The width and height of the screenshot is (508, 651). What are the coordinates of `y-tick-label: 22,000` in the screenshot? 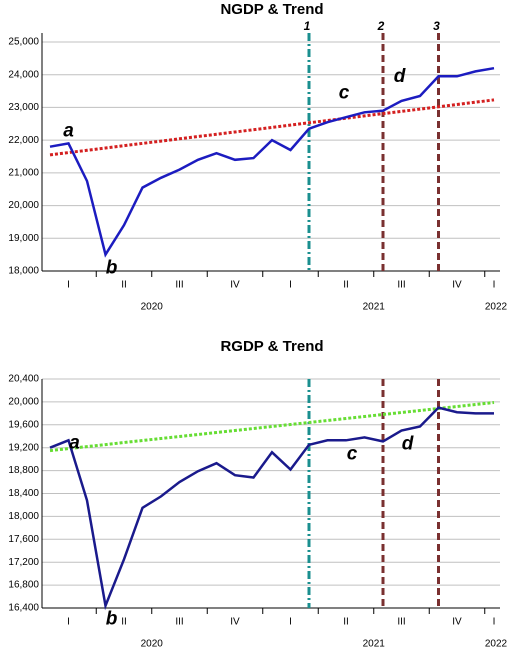 It's located at (23, 140).